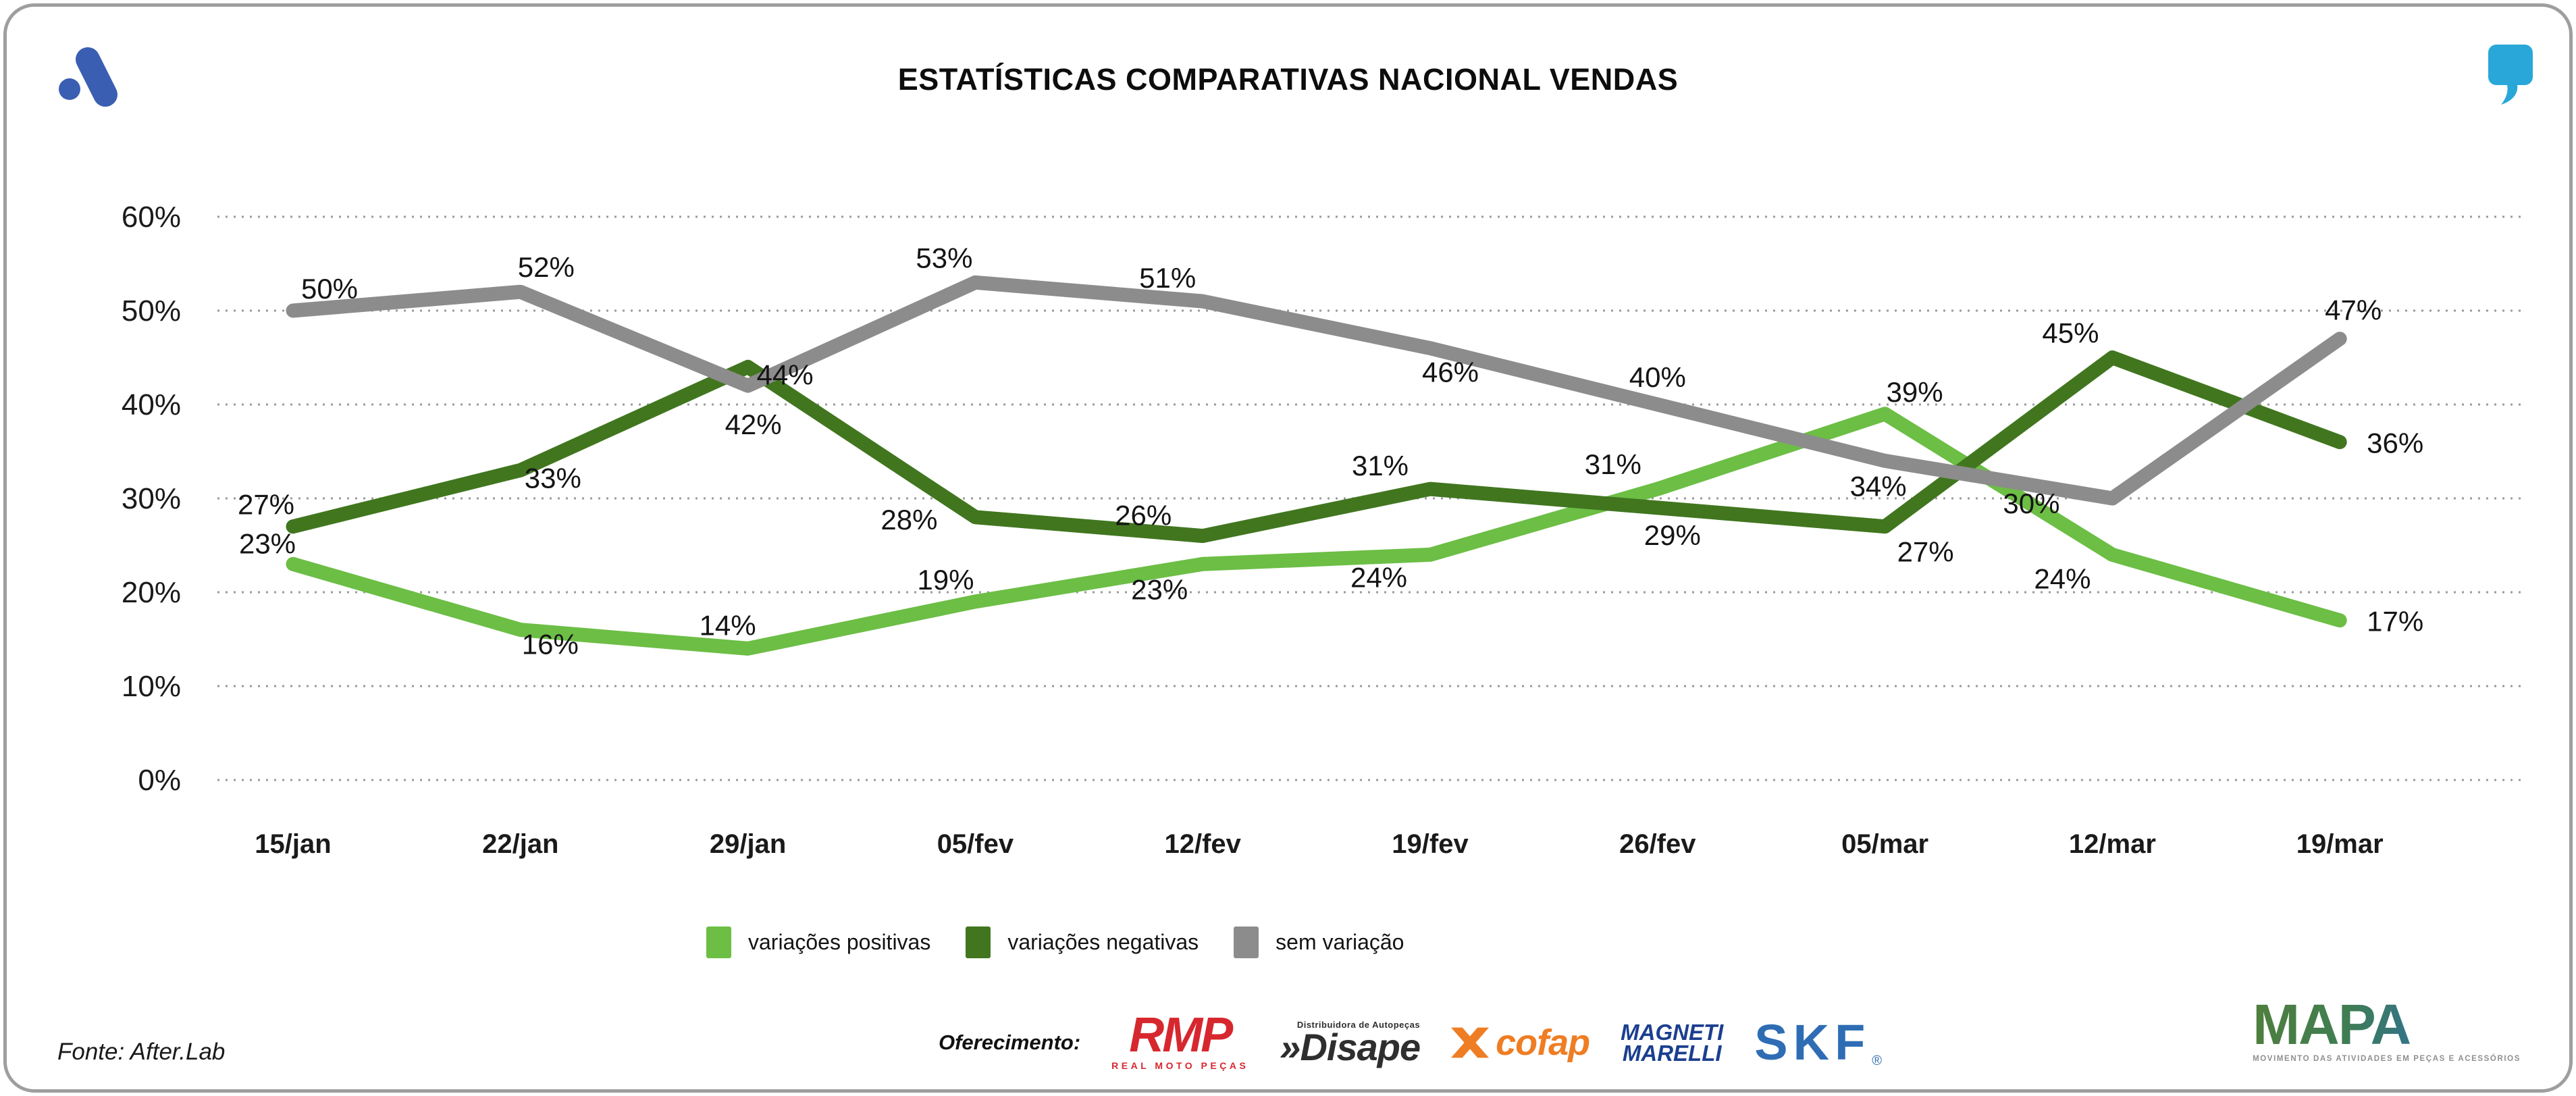  What do you see at coordinates (151, 687) in the screenshot?
I see `y-axis-label: 10%` at bounding box center [151, 687].